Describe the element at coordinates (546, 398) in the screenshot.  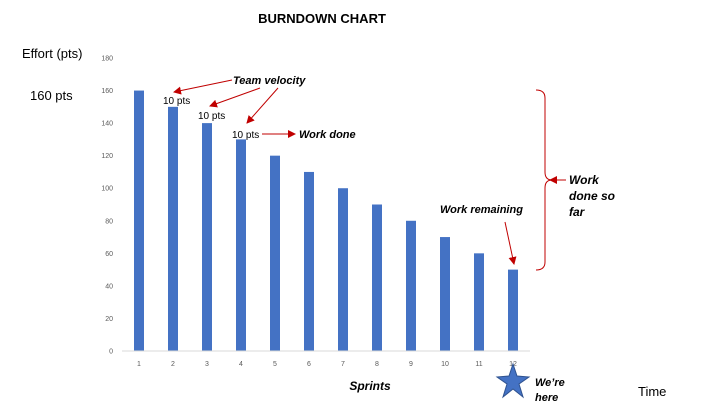
I see `we-are-here-line-2: here` at that location.